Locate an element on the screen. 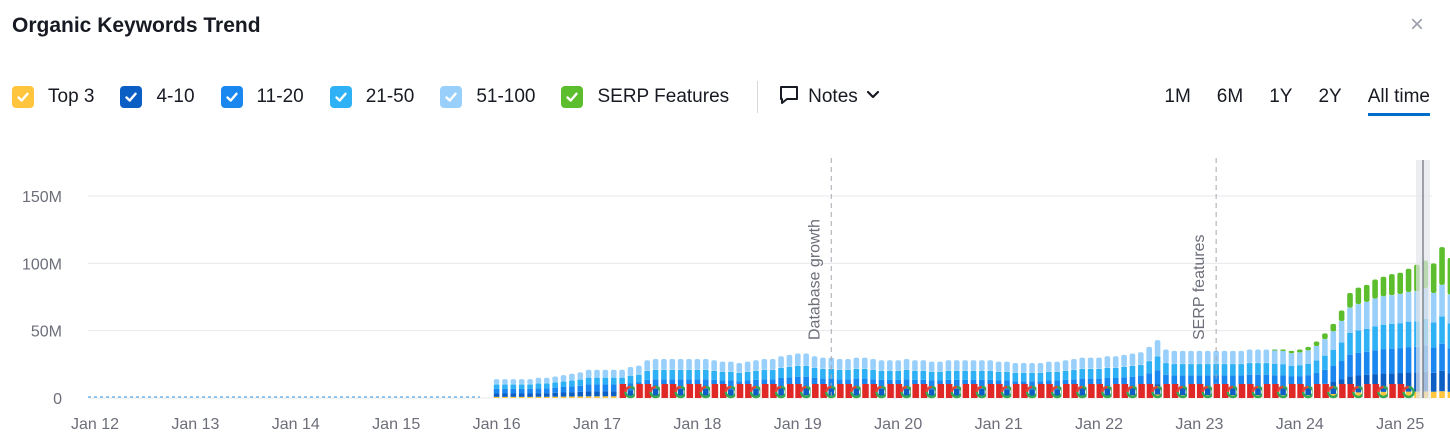 The image size is (1450, 447). legend-item-serp-features: SERP Features is located at coordinates (645, 97).